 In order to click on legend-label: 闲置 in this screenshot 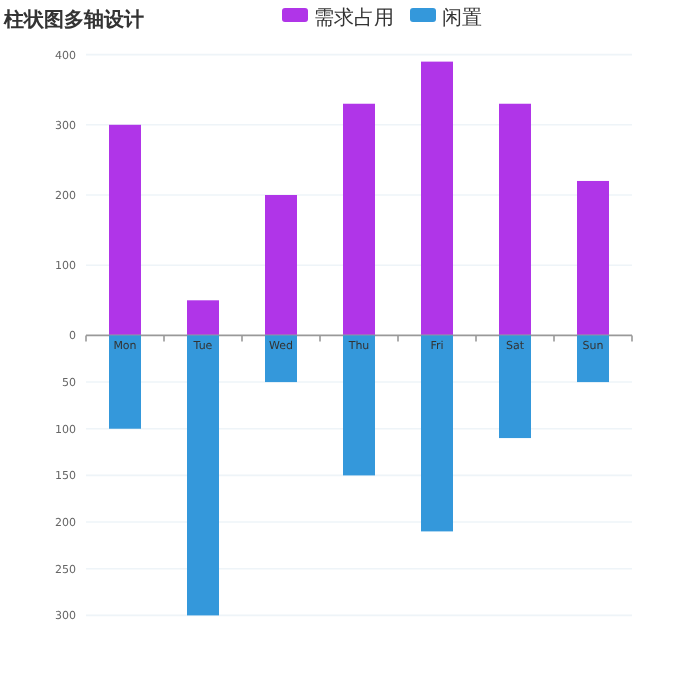, I will do `click(462, 18)`.